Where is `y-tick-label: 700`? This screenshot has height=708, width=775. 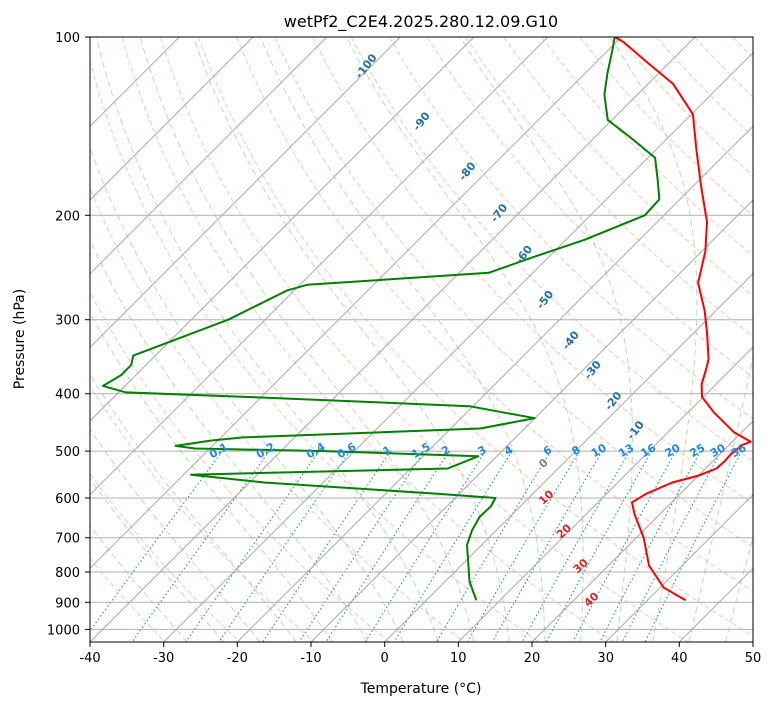 y-tick-label: 700 is located at coordinates (67, 539).